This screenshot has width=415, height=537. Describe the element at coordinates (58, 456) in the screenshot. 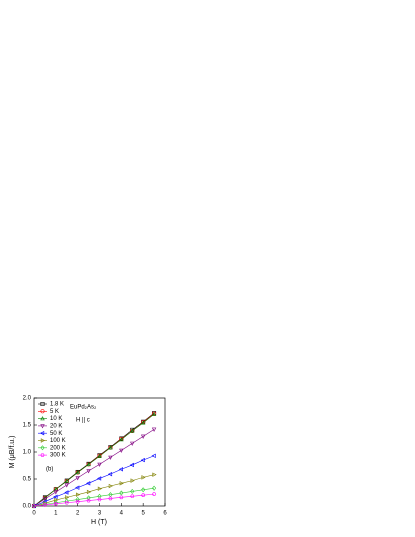

I see `legend-label: 300 K` at that location.